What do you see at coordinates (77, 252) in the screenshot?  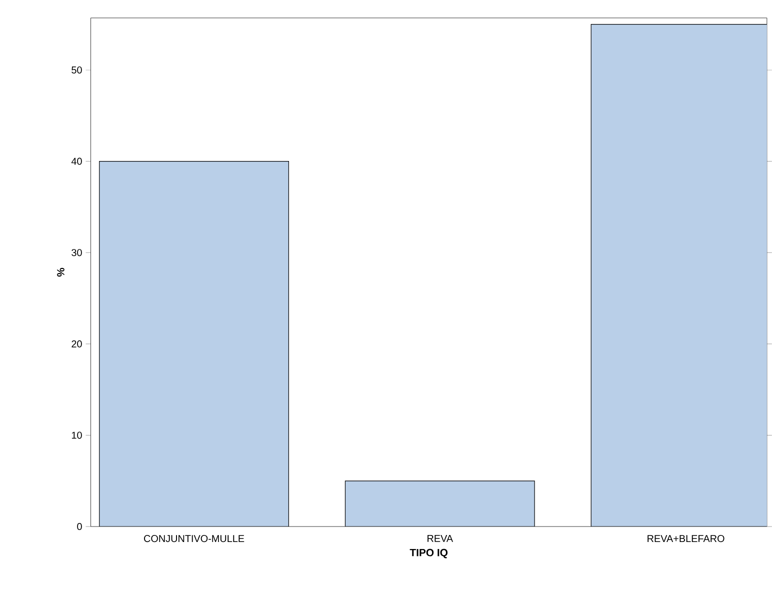 I see `y-tick-label: 30` at bounding box center [77, 252].